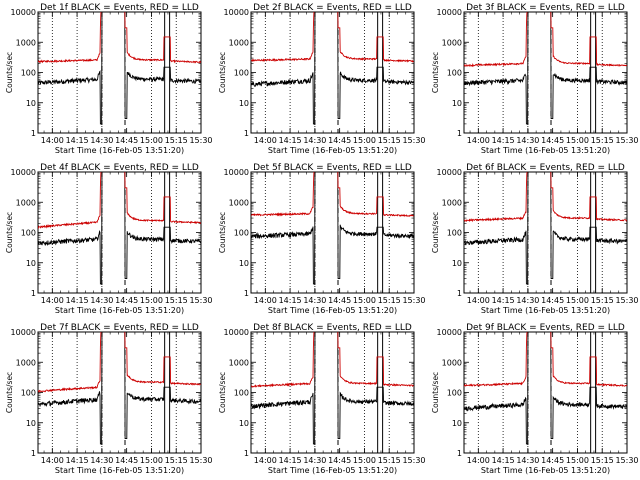  I want to click on panel-title: Det 8f BLACK = Events, RED = LLD, so click(332, 328).